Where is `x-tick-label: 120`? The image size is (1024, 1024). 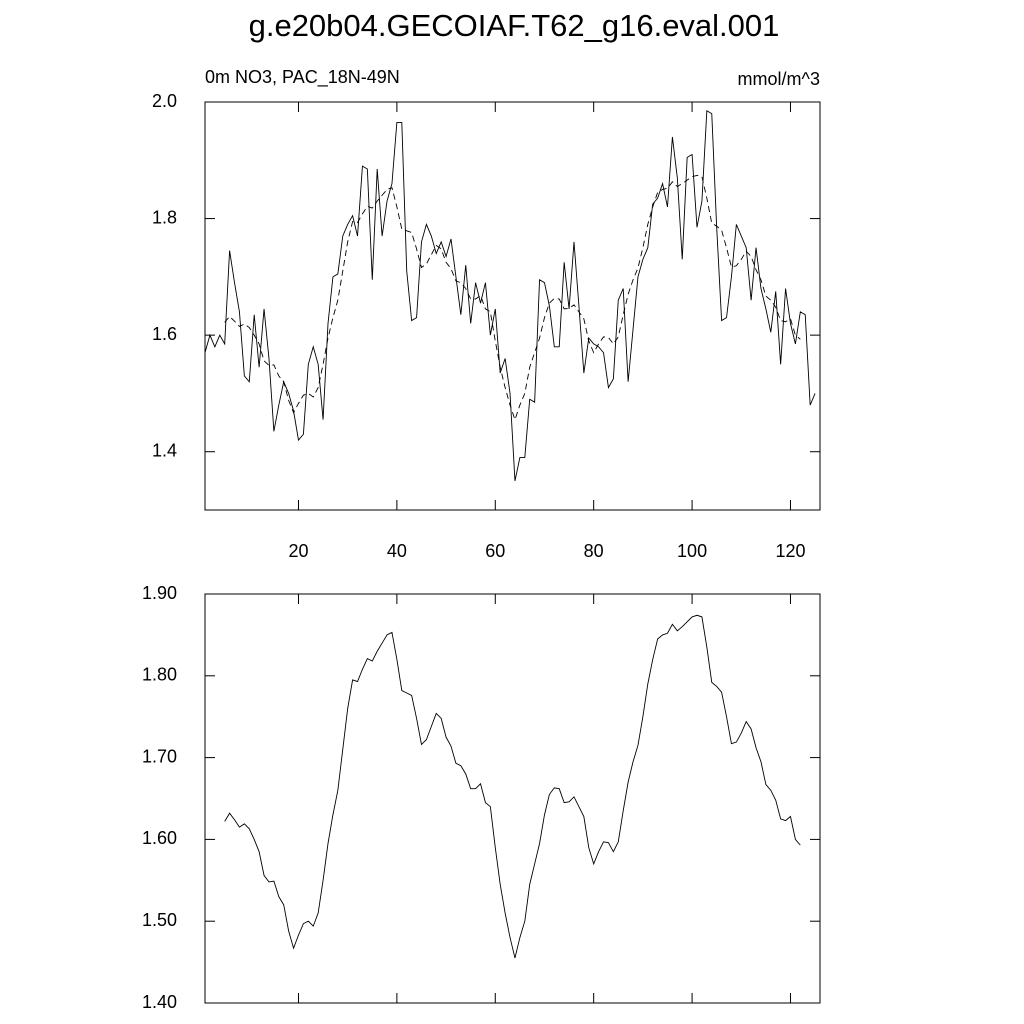 x-tick-label: 120 is located at coordinates (790, 551).